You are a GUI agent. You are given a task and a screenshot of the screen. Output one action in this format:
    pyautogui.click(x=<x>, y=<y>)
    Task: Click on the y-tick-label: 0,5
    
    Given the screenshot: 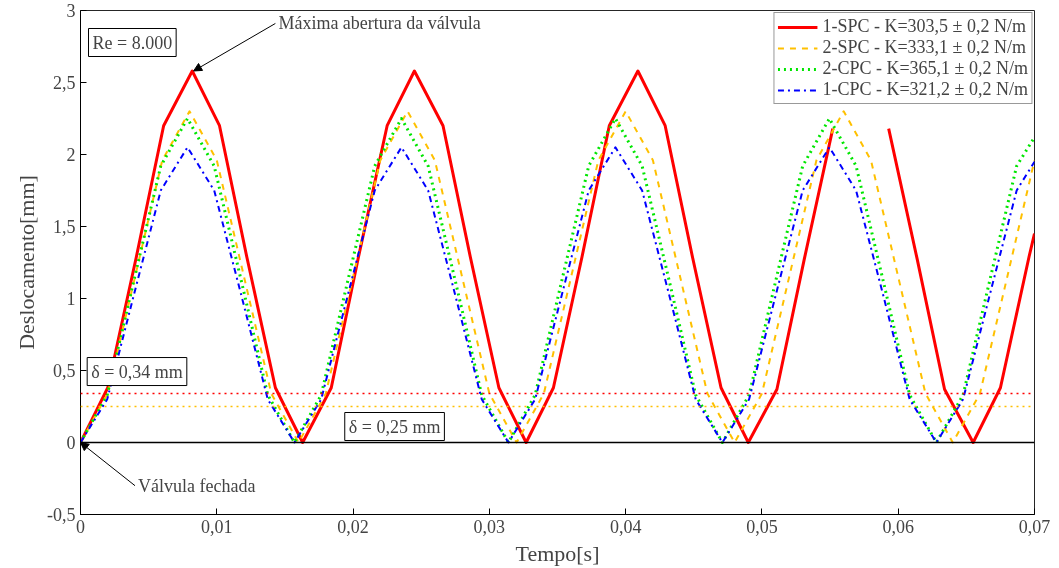 What is the action you would take?
    pyautogui.click(x=64, y=371)
    